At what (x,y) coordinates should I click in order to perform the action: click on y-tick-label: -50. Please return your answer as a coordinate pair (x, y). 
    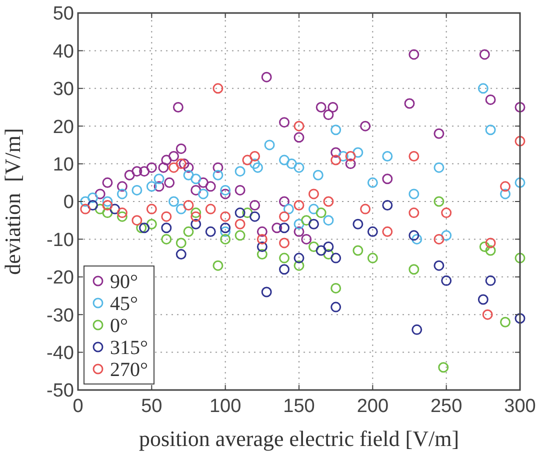
    Looking at the image, I should click on (60, 391).